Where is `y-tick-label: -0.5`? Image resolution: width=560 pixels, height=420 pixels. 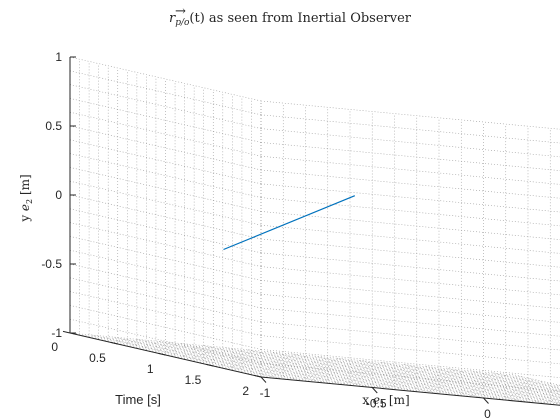
y-tick-label: -0.5 is located at coordinates (51, 264).